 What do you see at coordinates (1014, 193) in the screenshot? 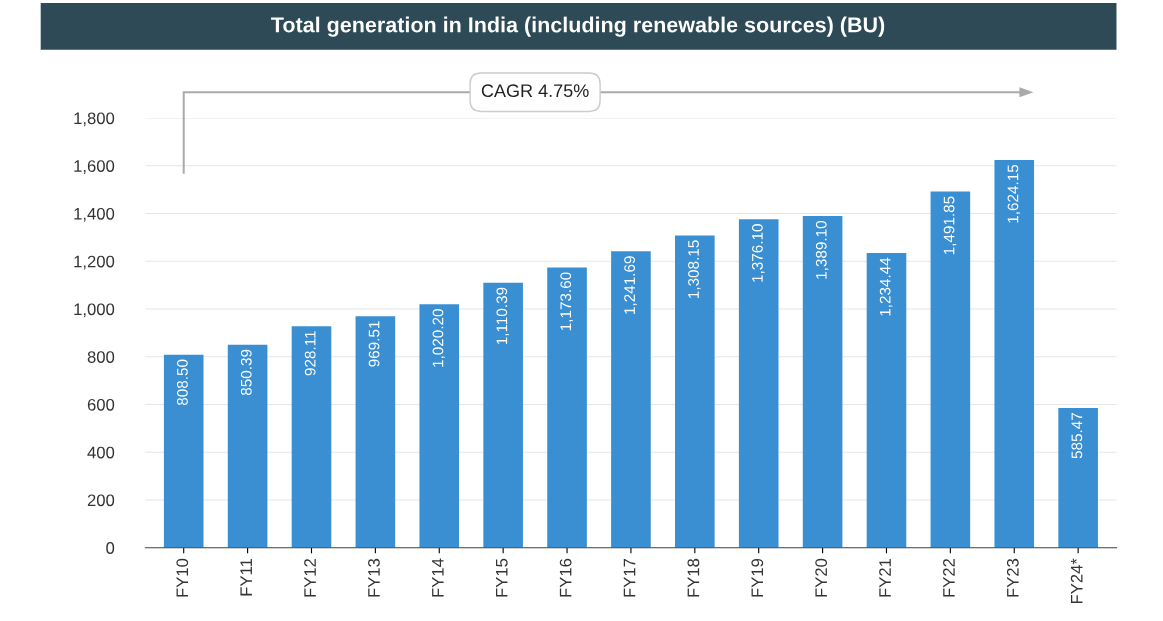
I see `data-label: 1,624.15` at bounding box center [1014, 193].